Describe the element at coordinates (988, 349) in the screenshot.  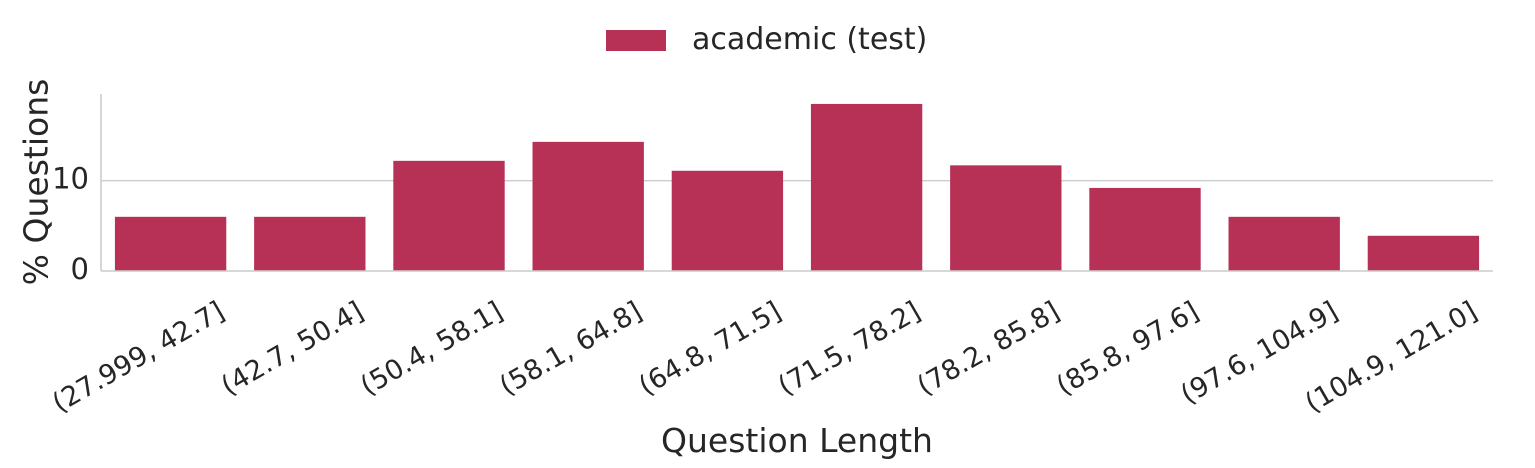
I see `x-tick-label: (78.2, 85.8]` at that location.